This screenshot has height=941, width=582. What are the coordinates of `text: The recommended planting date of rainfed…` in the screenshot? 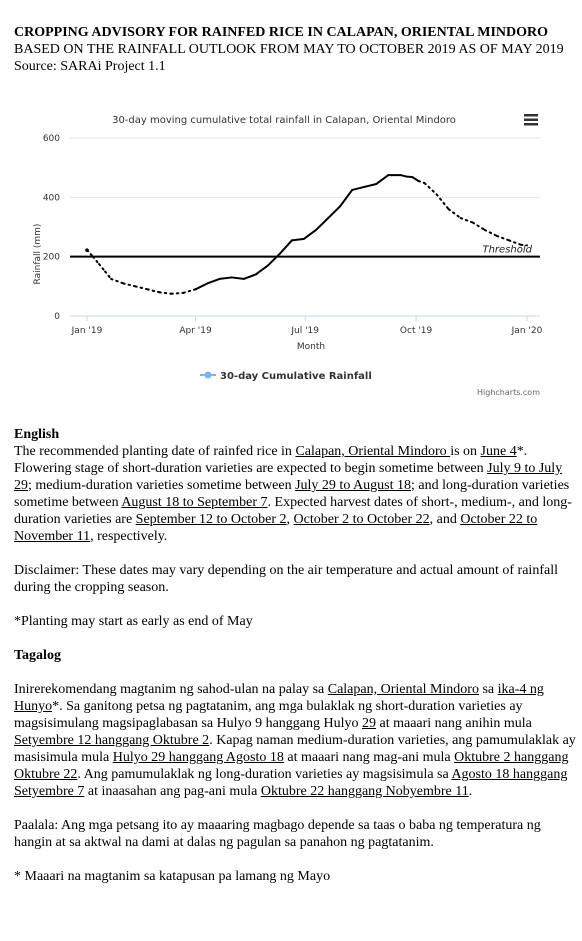 It's located at (155, 451).